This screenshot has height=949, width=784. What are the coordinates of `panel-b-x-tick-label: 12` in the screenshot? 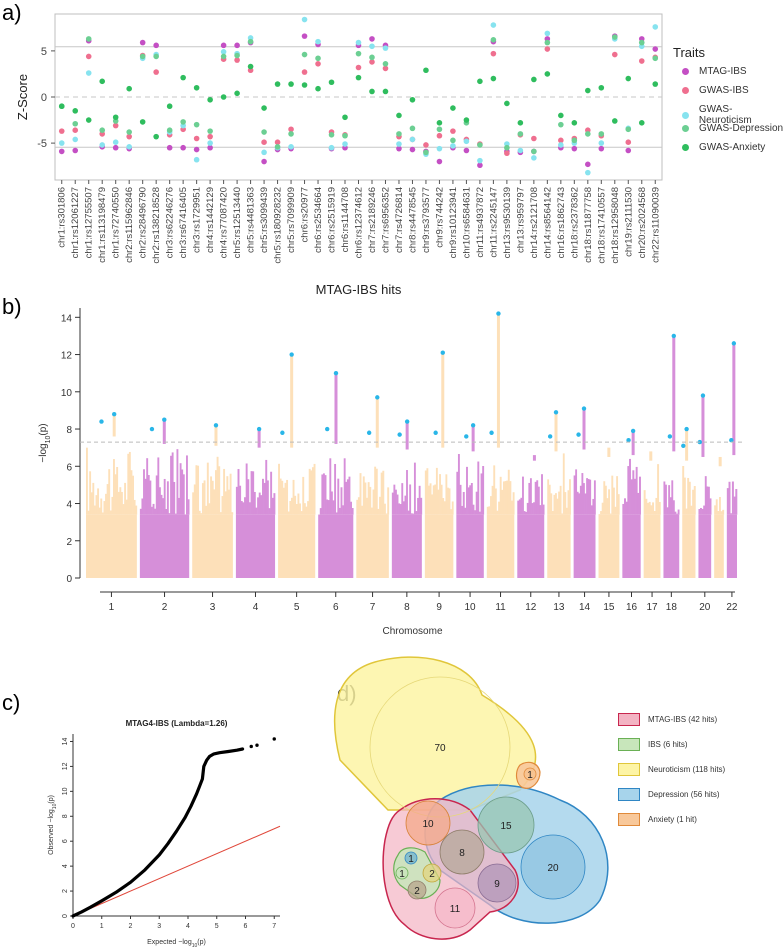 It's located at (531, 607).